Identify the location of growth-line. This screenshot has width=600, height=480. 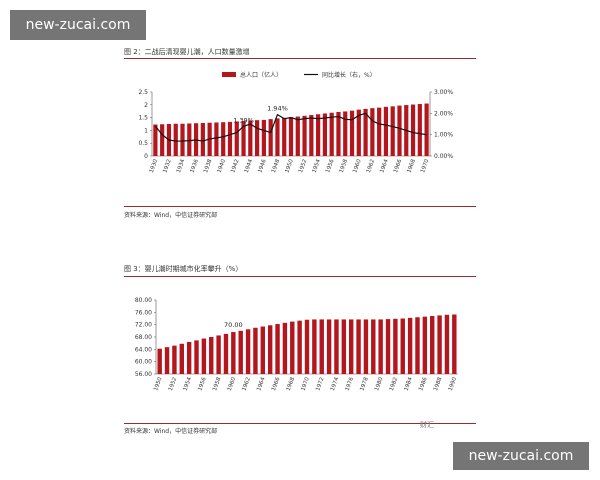
(290, 127).